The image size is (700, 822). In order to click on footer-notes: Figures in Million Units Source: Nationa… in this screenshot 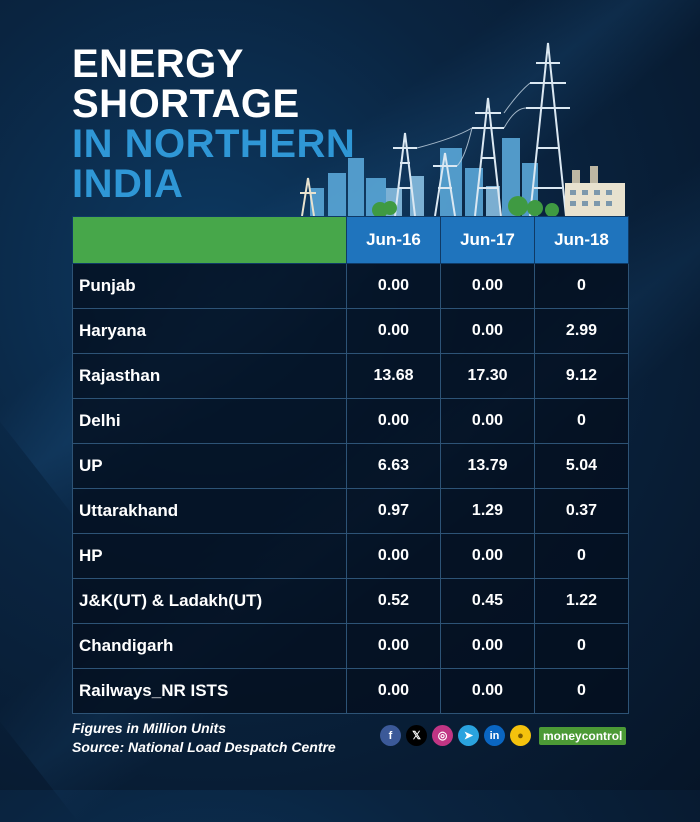, I will do `click(204, 738)`.